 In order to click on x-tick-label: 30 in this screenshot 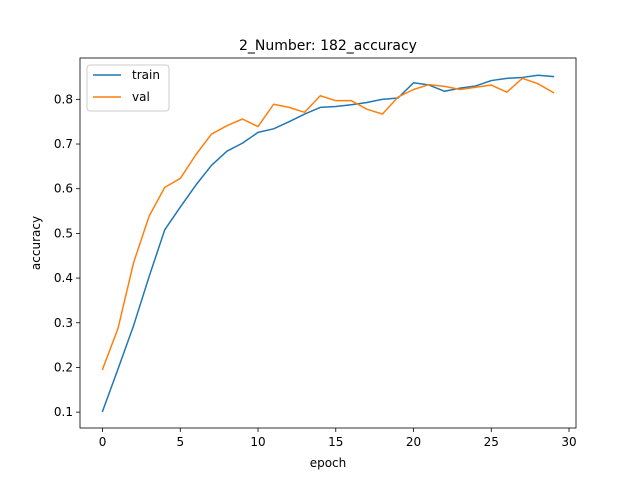, I will do `click(568, 442)`.